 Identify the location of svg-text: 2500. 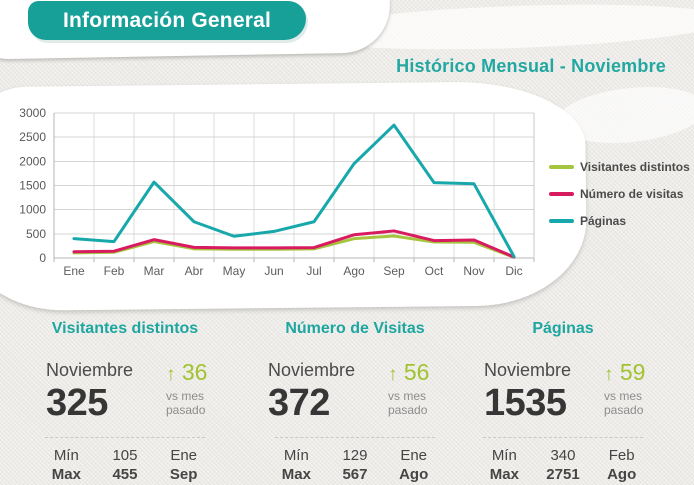
(32, 137).